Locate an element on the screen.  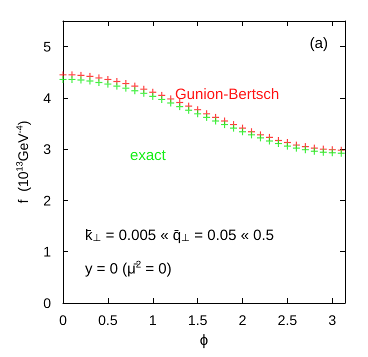
y-tick-label: 4 is located at coordinates (47, 98).